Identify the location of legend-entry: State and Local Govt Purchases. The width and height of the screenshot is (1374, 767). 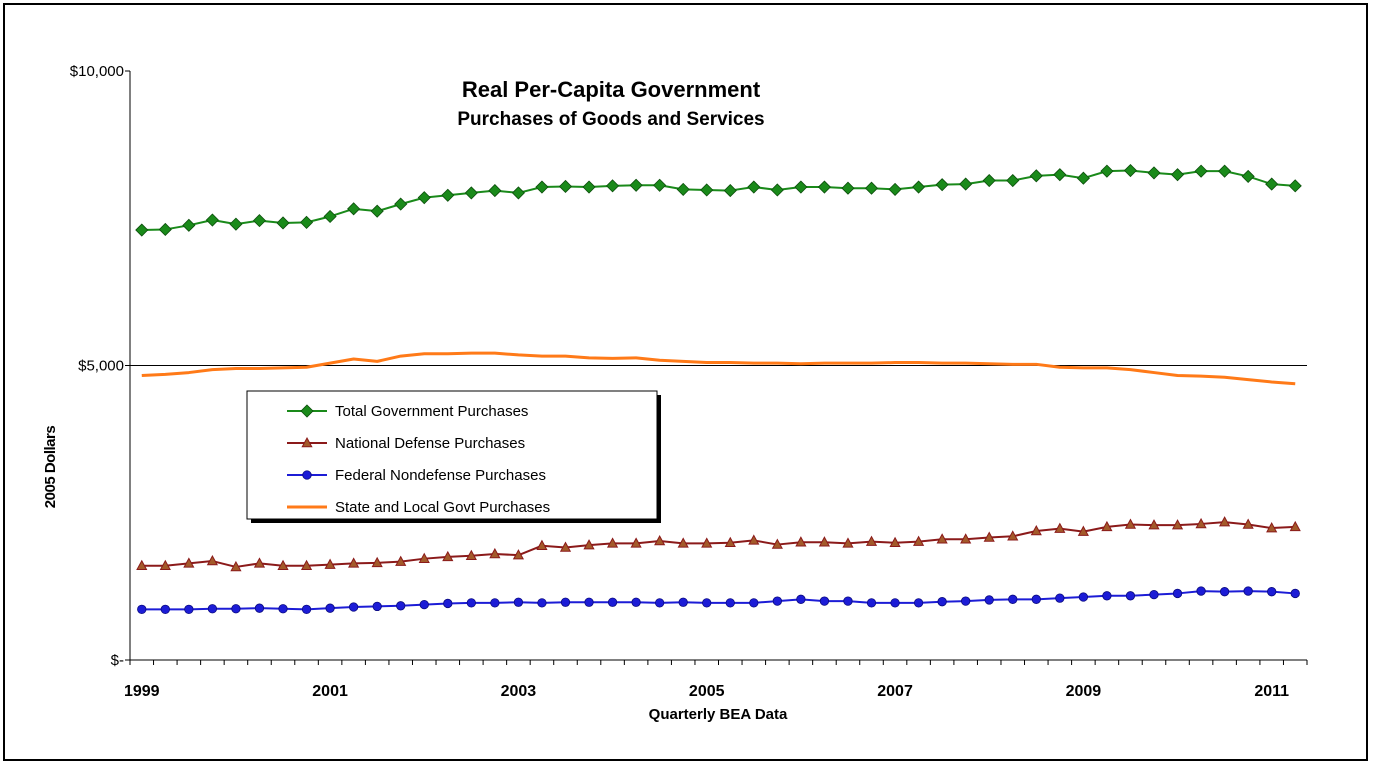
(418, 507).